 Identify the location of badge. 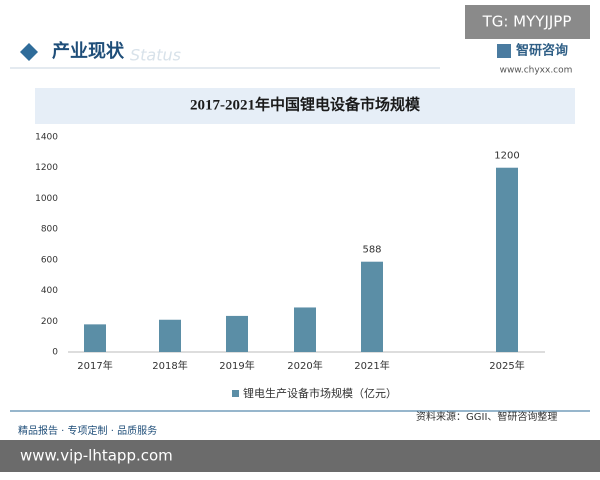
(527, 22).